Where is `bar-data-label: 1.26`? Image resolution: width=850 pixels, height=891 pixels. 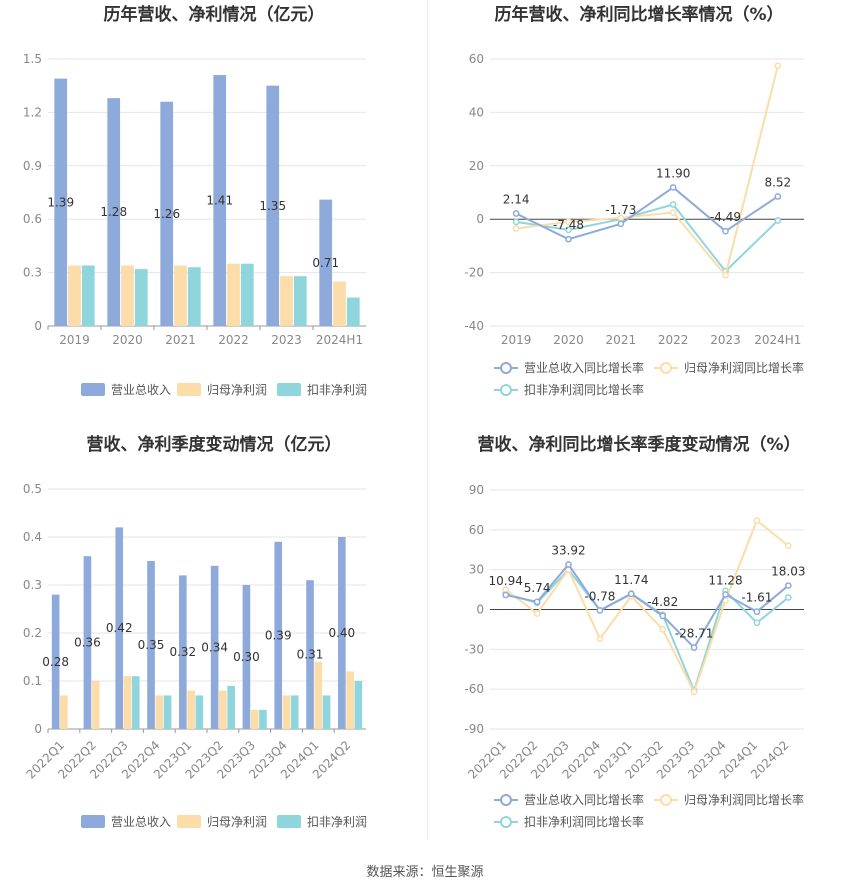 bar-data-label: 1.26 is located at coordinates (166, 214).